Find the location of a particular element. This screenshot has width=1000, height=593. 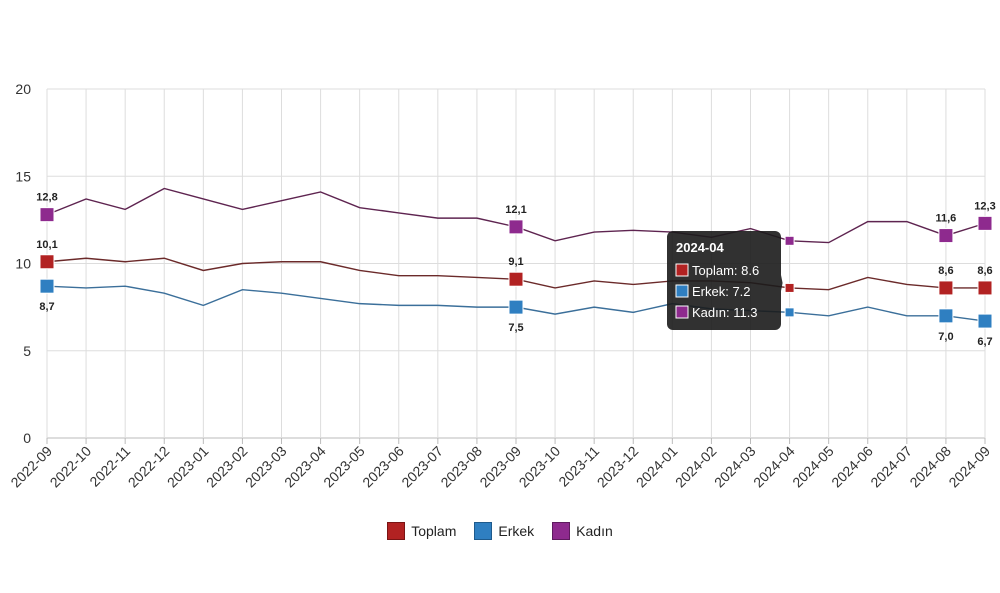

data-label-kad-n: 12,1 is located at coordinates (515, 210).